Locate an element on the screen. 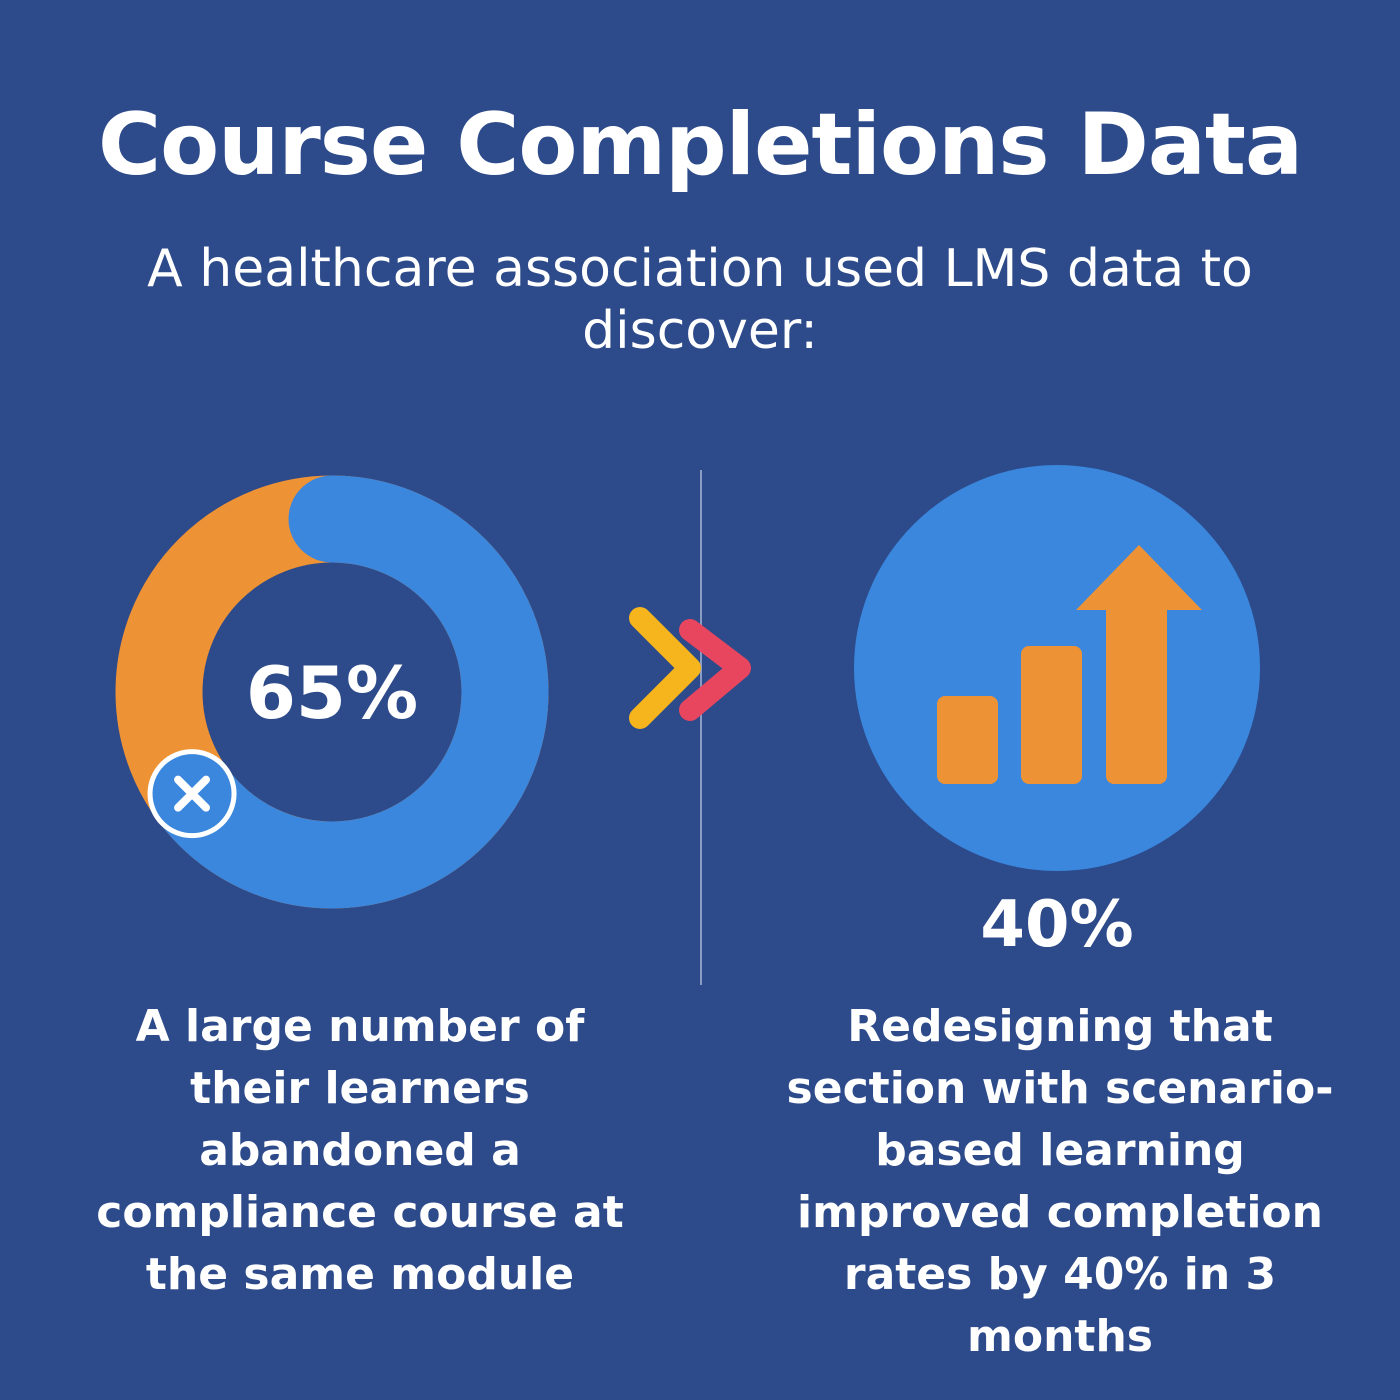 This screenshot has height=1400, width=1400. growth-icon is located at coordinates (1069, 664).